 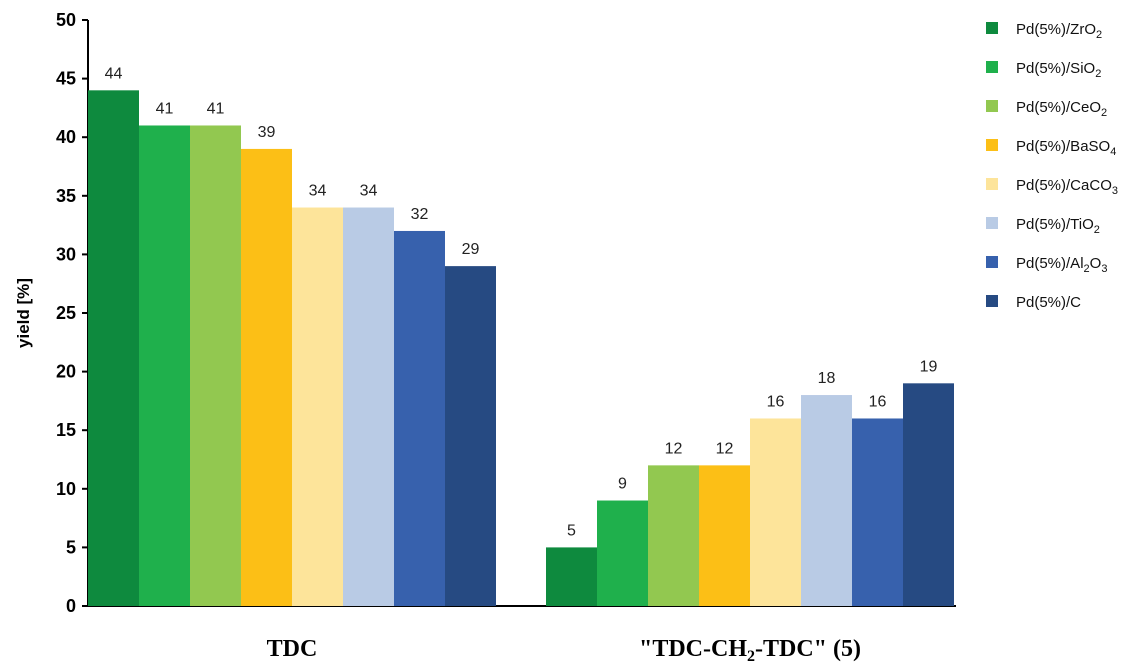 What do you see at coordinates (66, 372) in the screenshot?
I see `y-tick-label: 20` at bounding box center [66, 372].